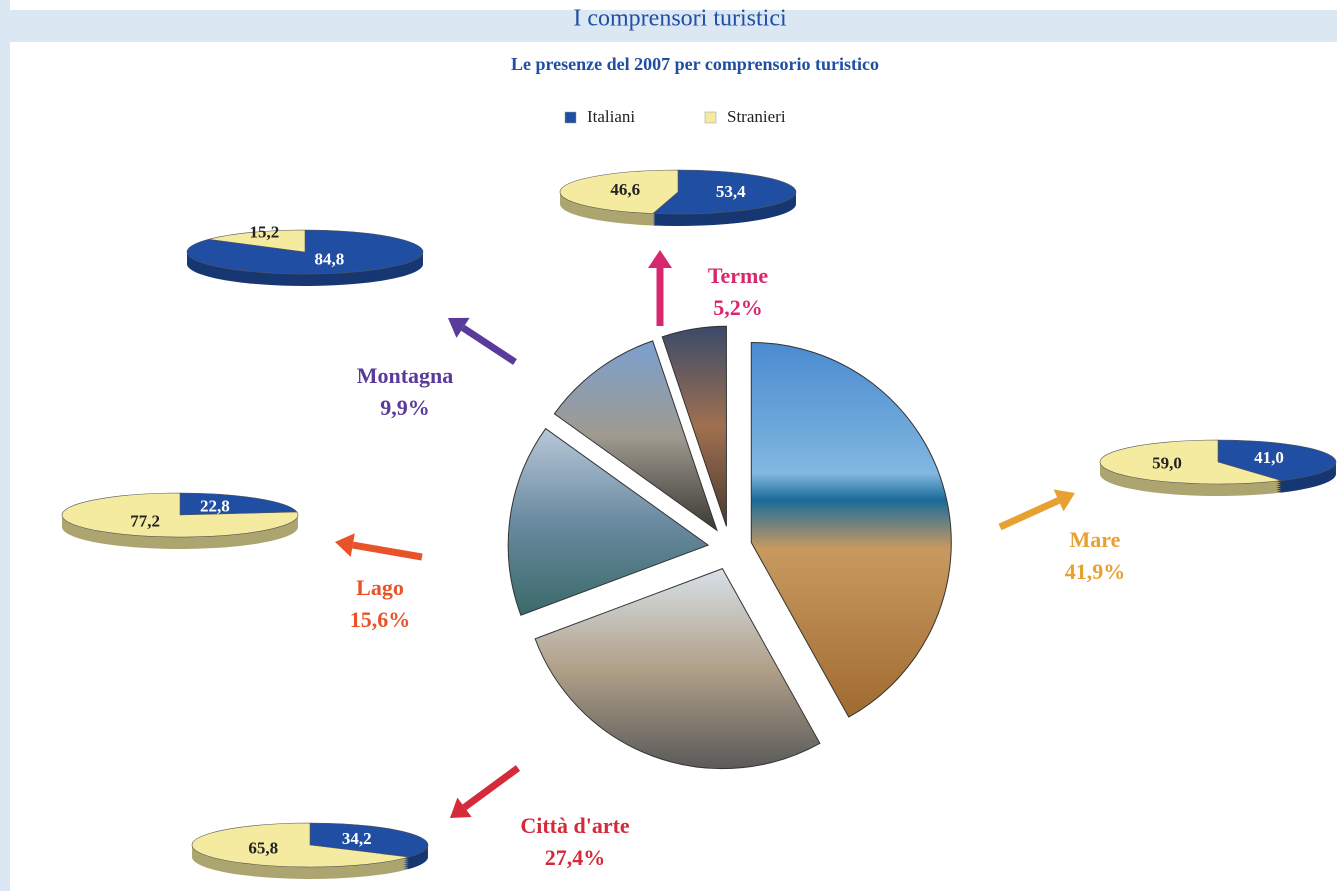 The width and height of the screenshot is (1337, 891). I want to click on category-label: Montagna, so click(405, 375).